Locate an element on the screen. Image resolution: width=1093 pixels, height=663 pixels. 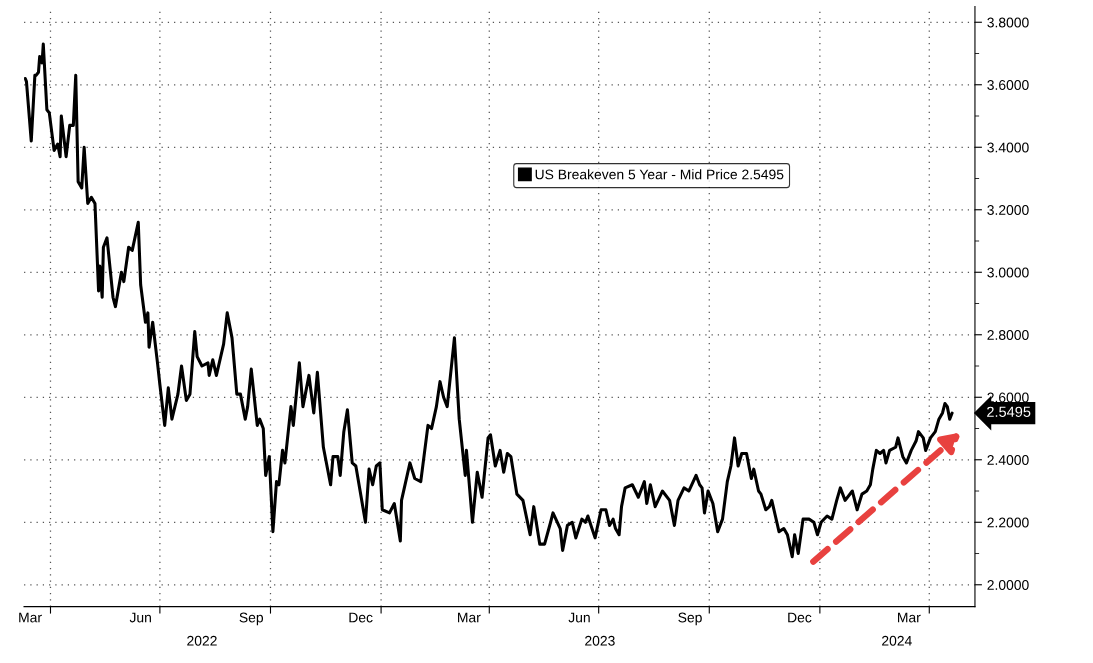
x2-tick-label: 2022 is located at coordinates (202, 640).